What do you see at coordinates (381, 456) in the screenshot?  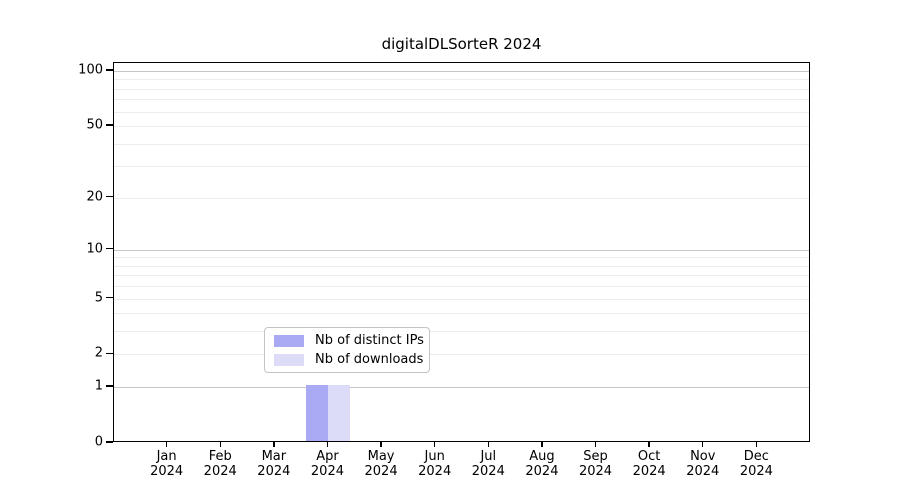 I see `x-tick-month: May` at bounding box center [381, 456].